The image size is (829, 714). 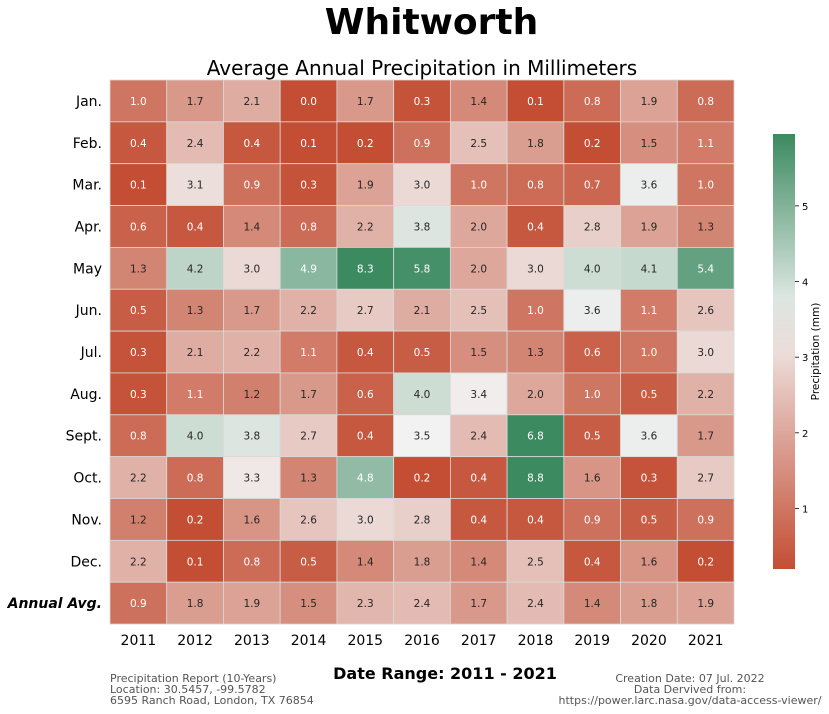 I want to click on row-label: Nov., so click(x=86, y=520).